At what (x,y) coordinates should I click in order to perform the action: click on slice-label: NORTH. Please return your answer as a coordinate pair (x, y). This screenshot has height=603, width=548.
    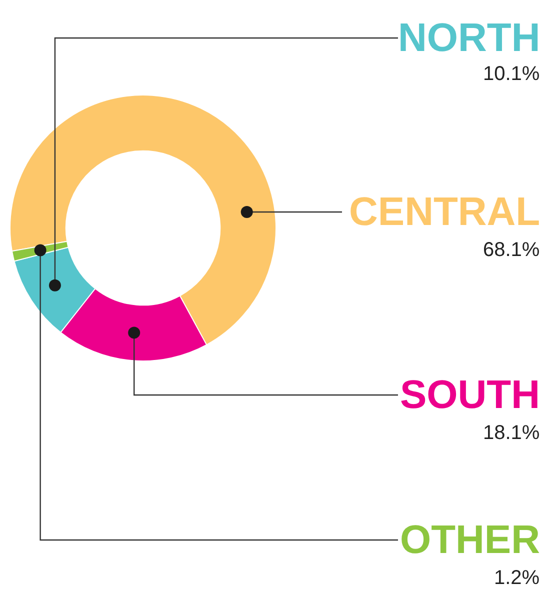
    Looking at the image, I should click on (469, 38).